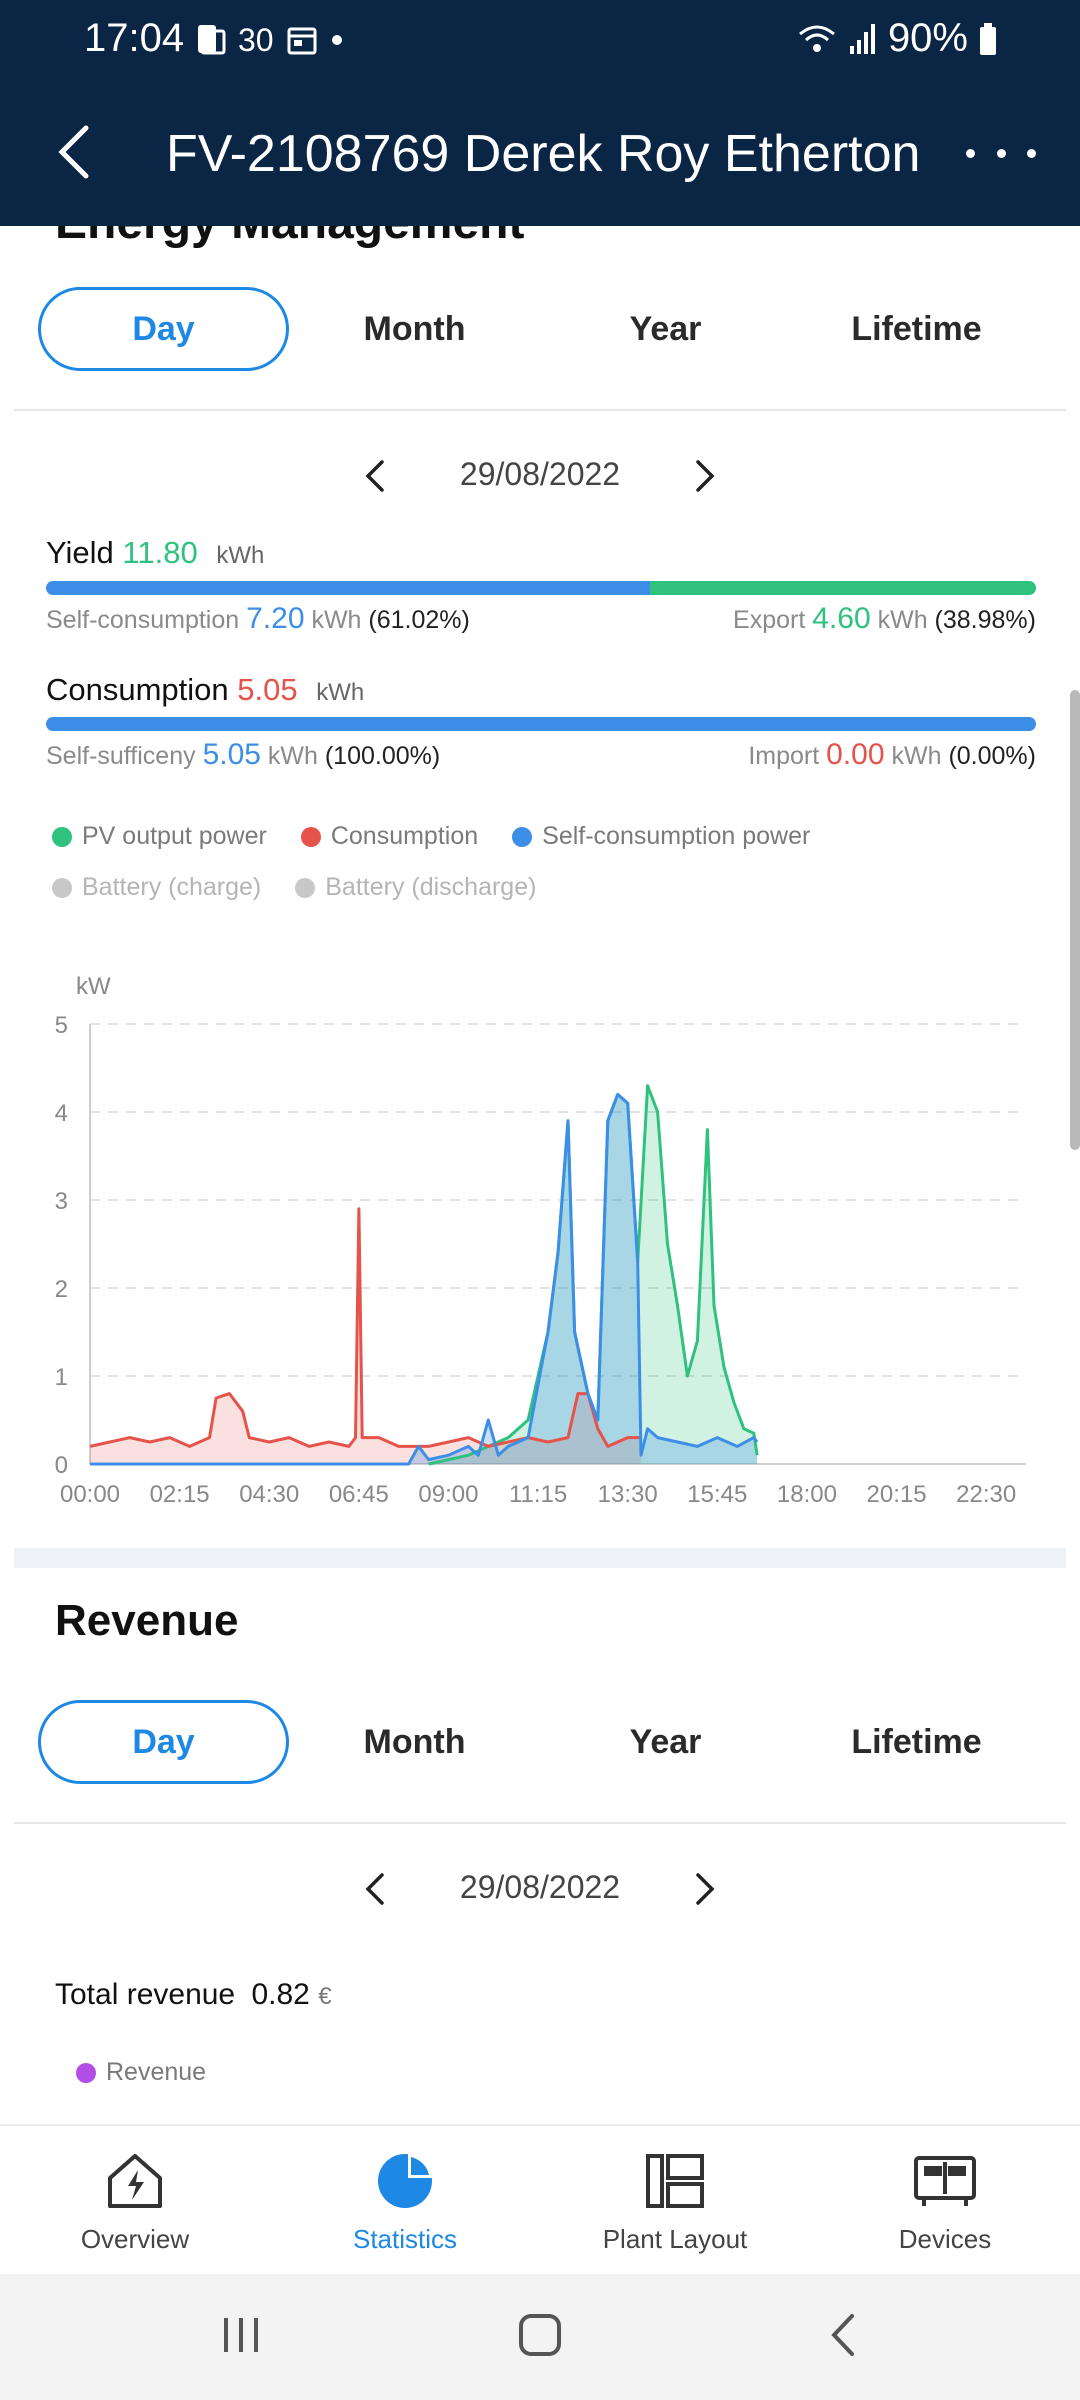 The image size is (1080, 2400). Describe the element at coordinates (61, 1201) in the screenshot. I see `y-tick-label: 3` at that location.